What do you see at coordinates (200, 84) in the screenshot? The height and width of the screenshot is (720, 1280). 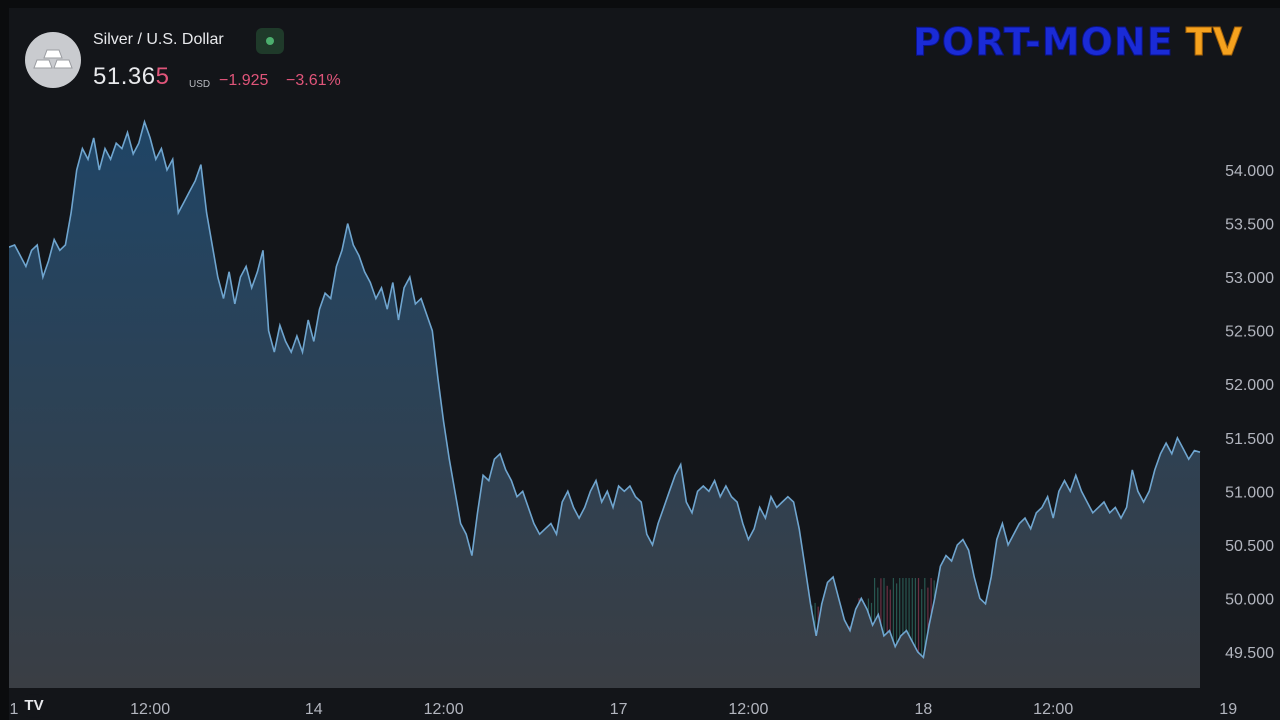 I see `currency-label: USD` at bounding box center [200, 84].